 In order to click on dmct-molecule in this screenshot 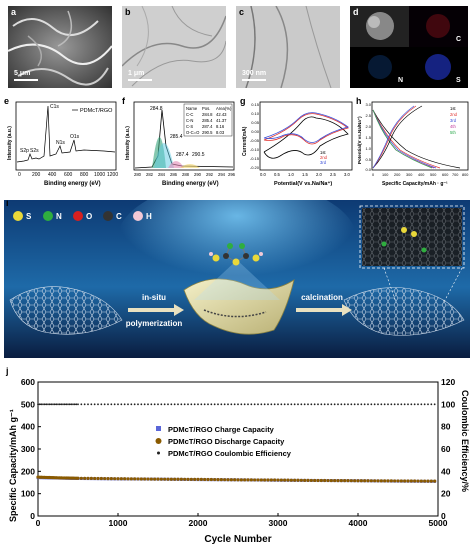, I will do `click(236, 254)`.